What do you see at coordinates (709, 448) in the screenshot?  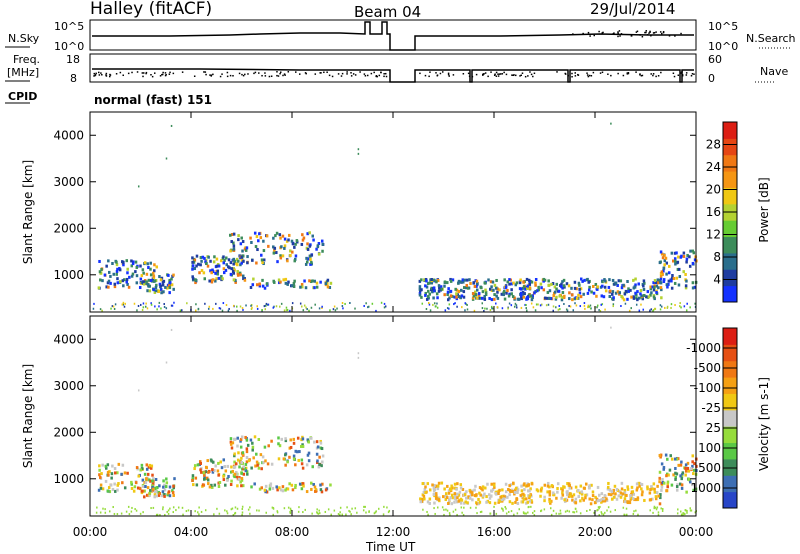 I see `colorbar-tick-label: 100` at bounding box center [709, 448].